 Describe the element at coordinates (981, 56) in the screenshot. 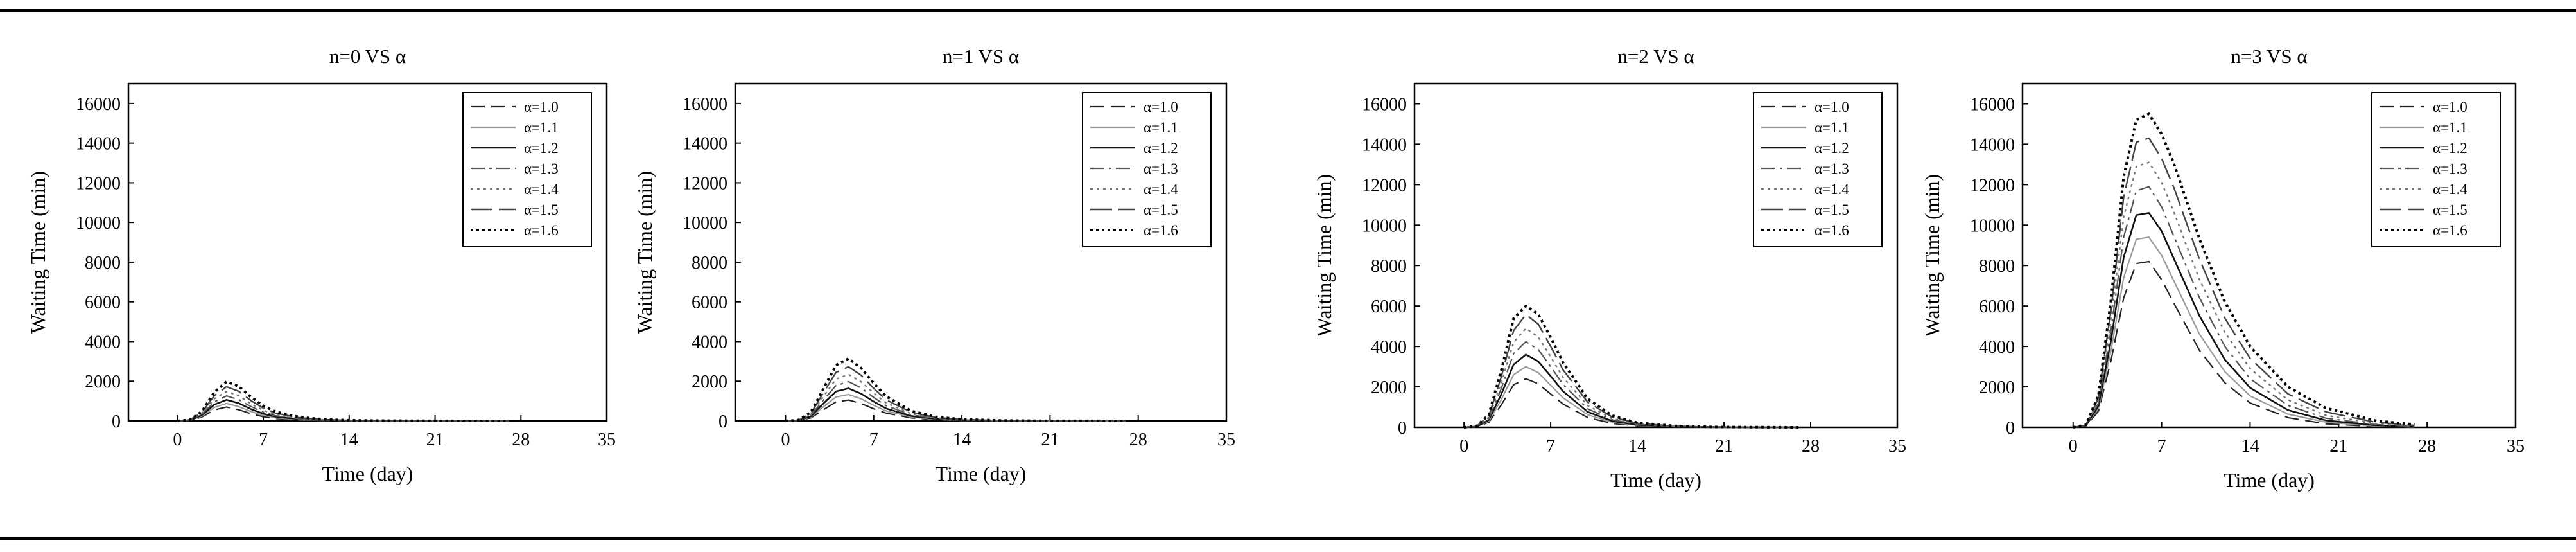

I see `chart-title: n=1 VS α` at that location.